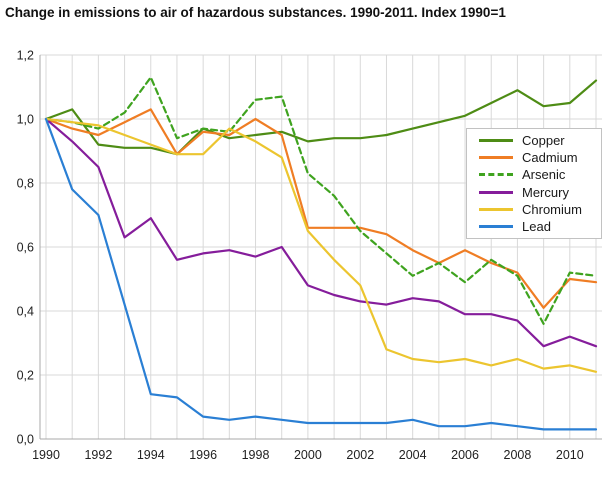 This screenshot has height=488, width=610. Describe the element at coordinates (544, 175) in the screenshot. I see `legend-label-arsenic: Arsenic` at that location.